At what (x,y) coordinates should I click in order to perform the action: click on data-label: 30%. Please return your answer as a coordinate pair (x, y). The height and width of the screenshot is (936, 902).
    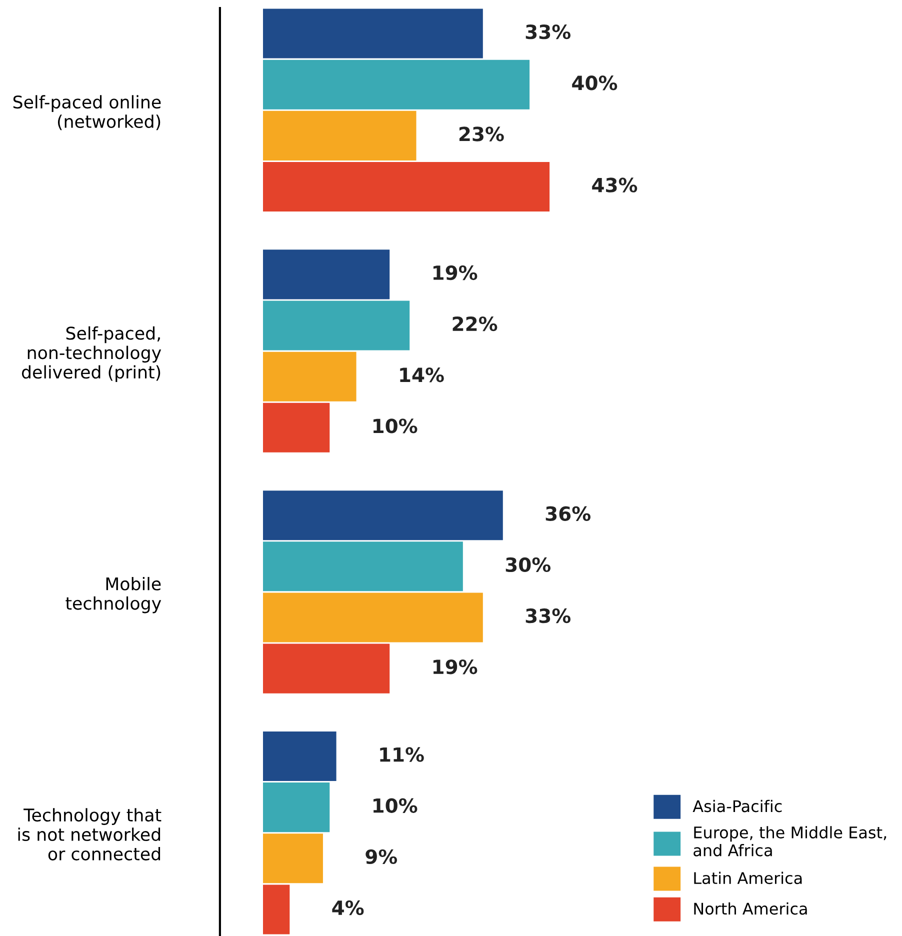
    Looking at the image, I should click on (528, 564).